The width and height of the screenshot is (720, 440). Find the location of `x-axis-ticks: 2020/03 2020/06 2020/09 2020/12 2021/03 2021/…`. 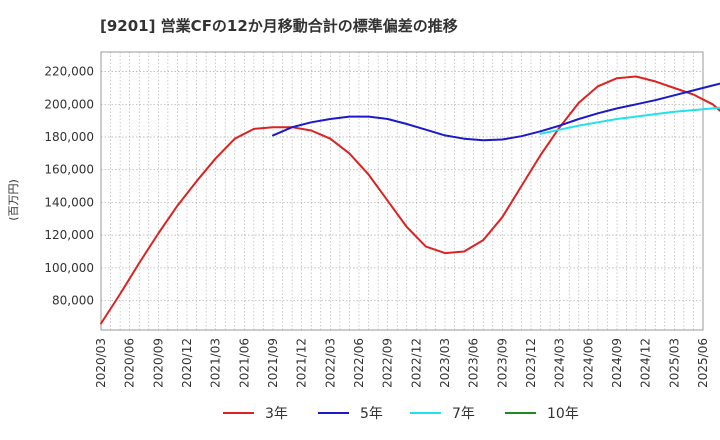

x-axis-ticks: 2020/03 2020/06 2020/09 2020/12 2021/03 2021/… is located at coordinates (402, 363).